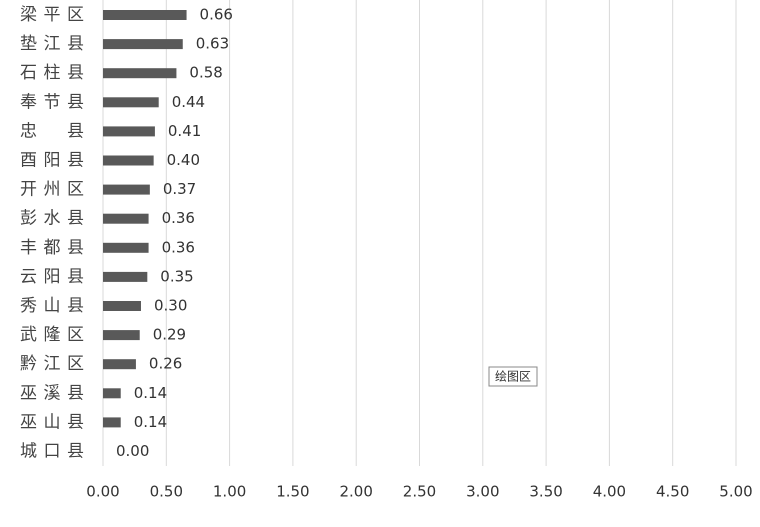 The height and width of the screenshot is (527, 760). I want to click on y-tick-label: 垫江县, so click(52, 44).